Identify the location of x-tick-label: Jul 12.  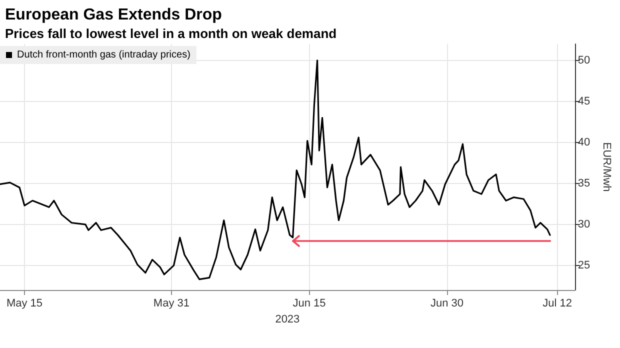
(557, 304).